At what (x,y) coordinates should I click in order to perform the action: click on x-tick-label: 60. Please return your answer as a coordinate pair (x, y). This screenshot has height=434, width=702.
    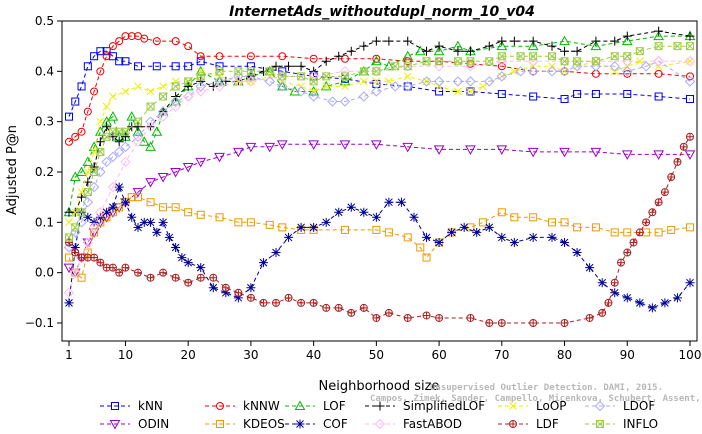
    Looking at the image, I should click on (438, 355).